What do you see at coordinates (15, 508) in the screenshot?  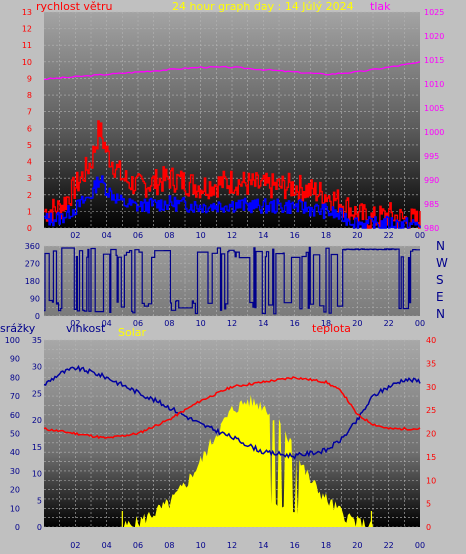 I see `rain-tick-label: 10` at bounding box center [15, 508].